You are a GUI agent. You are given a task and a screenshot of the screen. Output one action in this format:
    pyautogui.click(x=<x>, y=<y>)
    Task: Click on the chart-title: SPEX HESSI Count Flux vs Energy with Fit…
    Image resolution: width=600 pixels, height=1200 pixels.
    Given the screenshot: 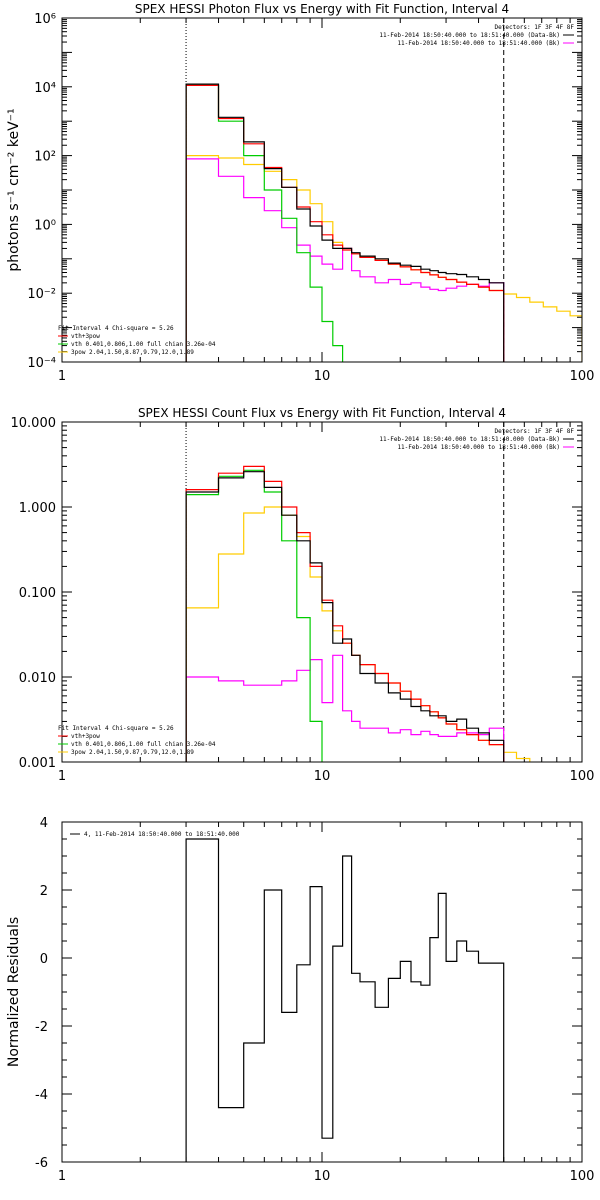 What is the action you would take?
    pyautogui.click(x=322, y=413)
    